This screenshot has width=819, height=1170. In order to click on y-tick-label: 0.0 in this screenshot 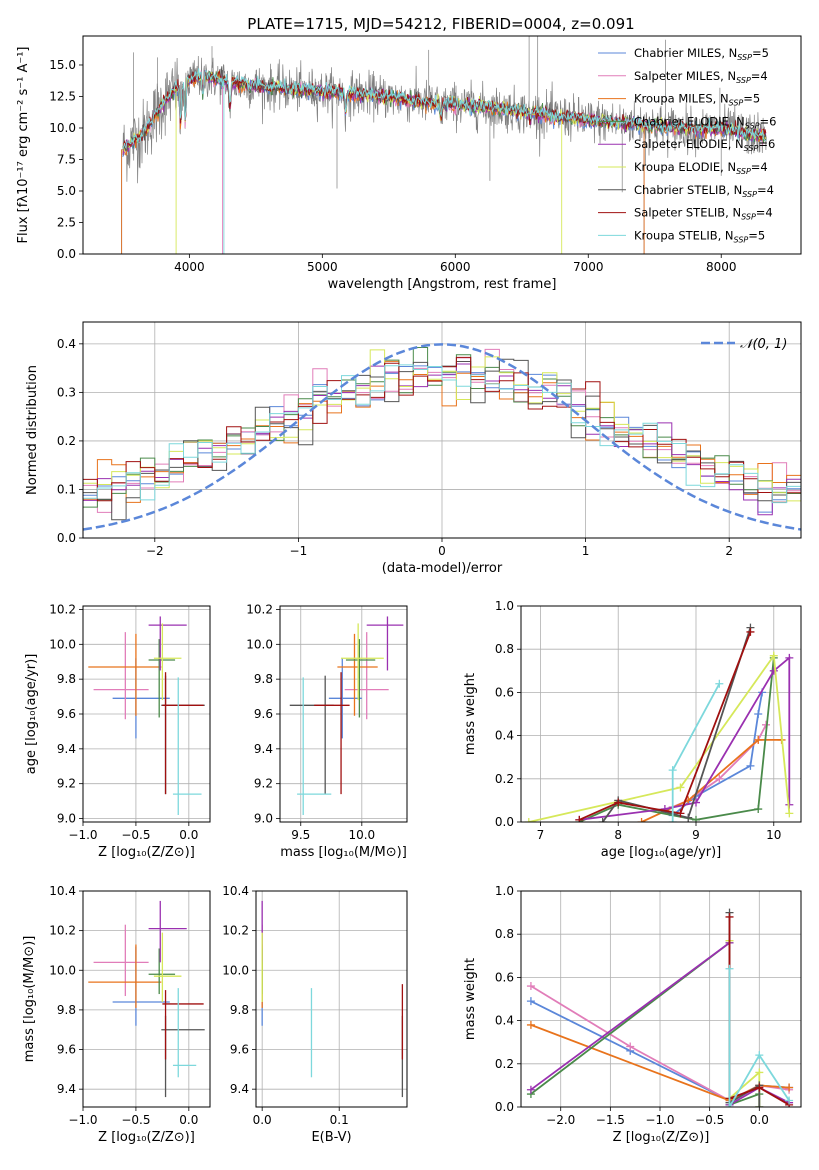, I will do `click(66, 538)`.